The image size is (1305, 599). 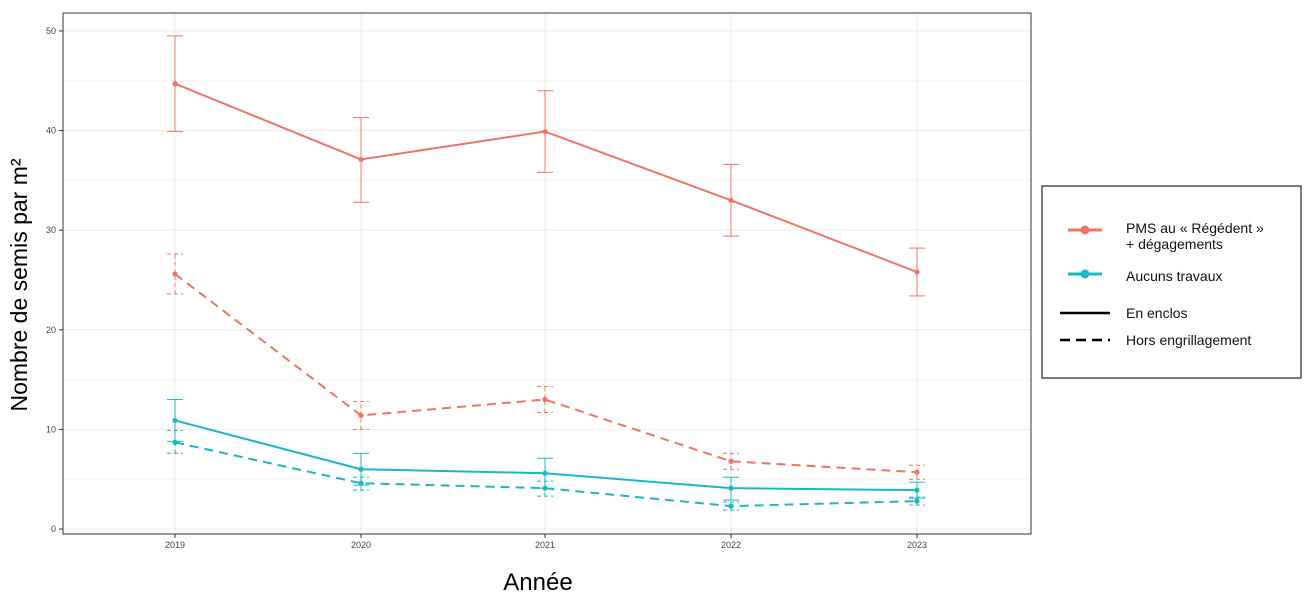 What do you see at coordinates (51, 429) in the screenshot?
I see `y-tick-label: 10` at bounding box center [51, 429].